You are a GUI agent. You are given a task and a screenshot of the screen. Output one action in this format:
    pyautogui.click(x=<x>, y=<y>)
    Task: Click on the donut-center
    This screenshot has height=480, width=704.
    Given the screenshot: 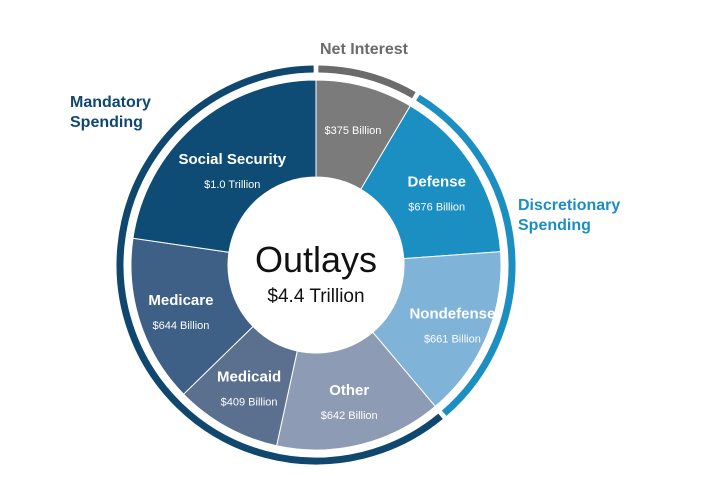 What is the action you would take?
    pyautogui.click(x=316, y=265)
    